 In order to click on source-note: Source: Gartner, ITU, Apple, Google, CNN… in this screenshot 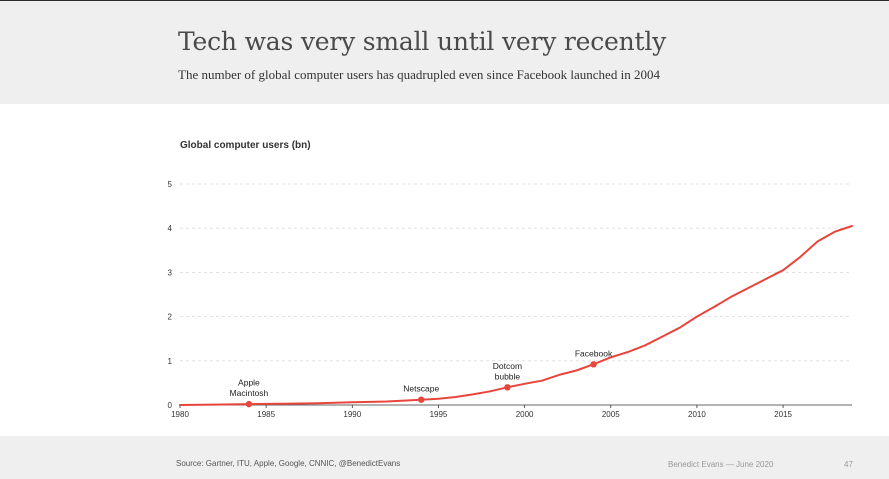, I will do `click(288, 463)`.